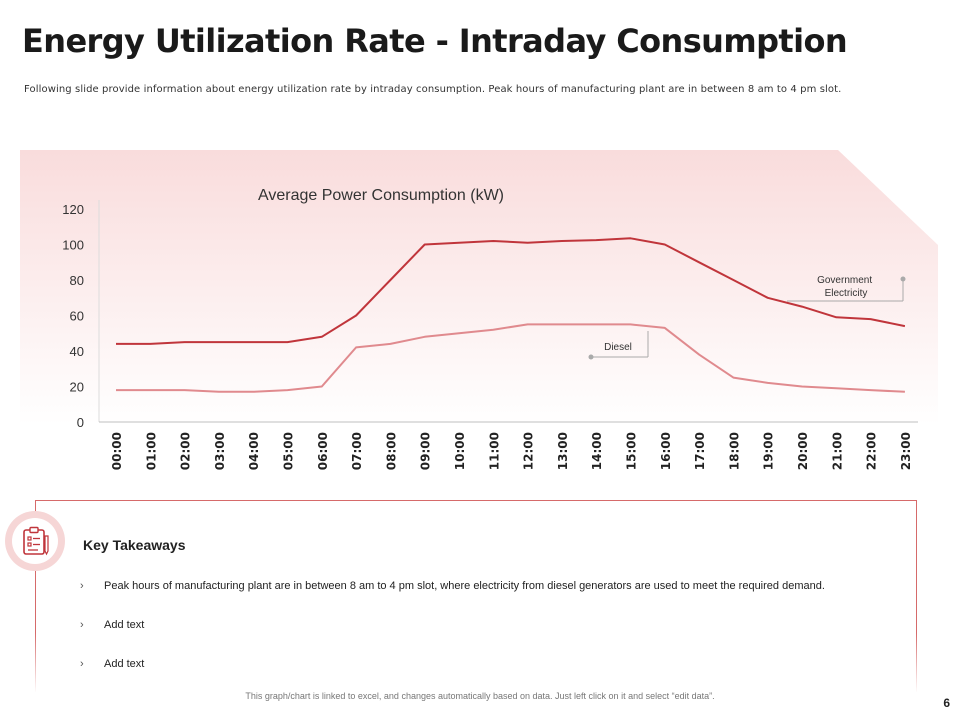 This screenshot has height=720, width=960. Describe the element at coordinates (734, 451) in the screenshot. I see `x-tick-label: 18:00` at that location.